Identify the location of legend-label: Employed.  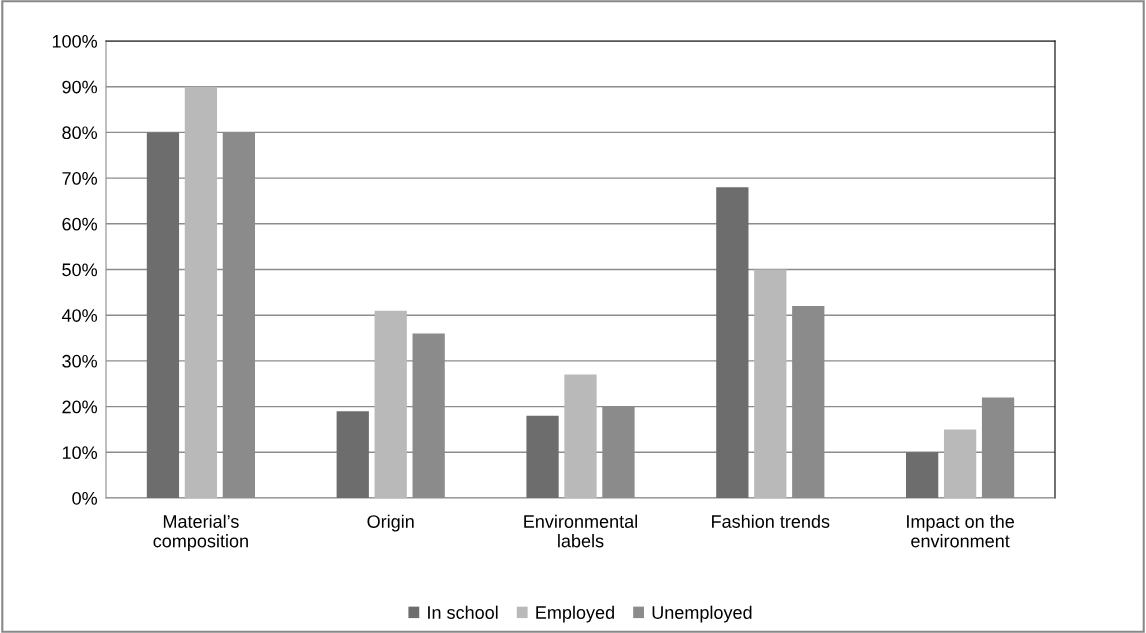
(575, 614).